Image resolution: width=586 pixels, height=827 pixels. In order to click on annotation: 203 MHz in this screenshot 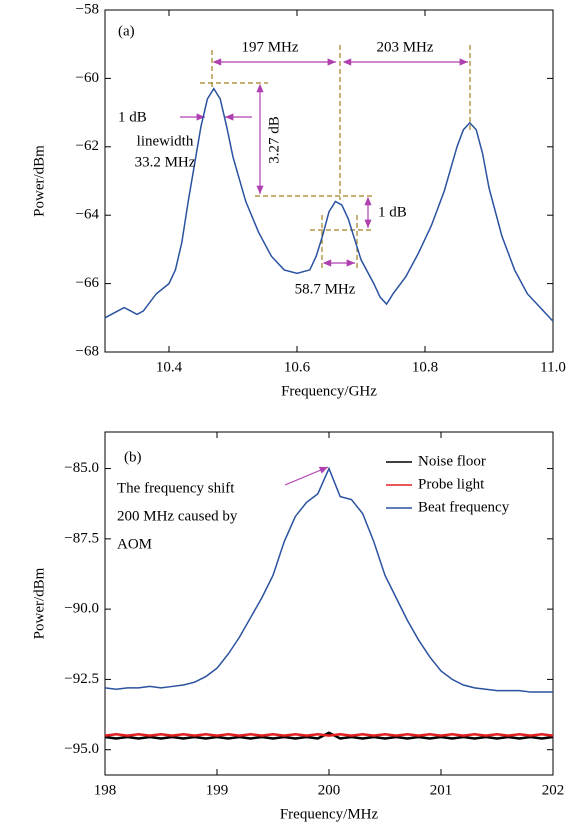, I will do `click(404, 47)`.